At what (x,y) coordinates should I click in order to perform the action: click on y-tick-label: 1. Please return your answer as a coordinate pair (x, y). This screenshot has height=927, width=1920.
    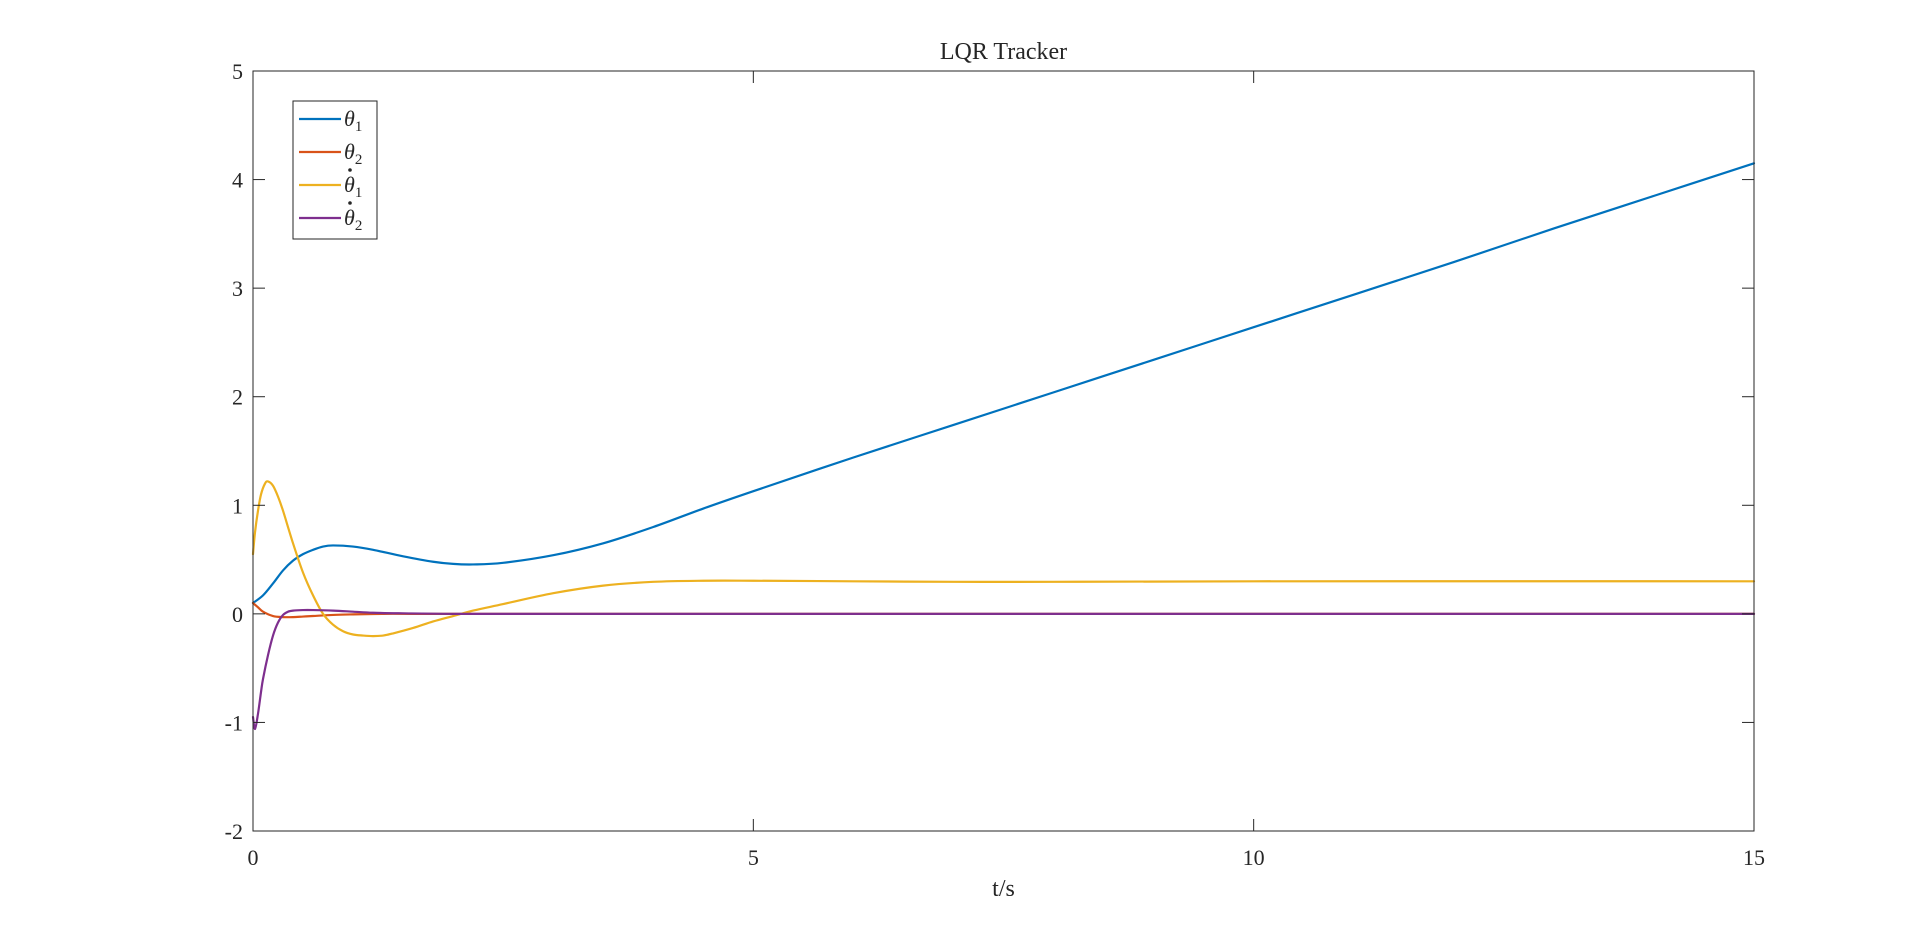
    Looking at the image, I should click on (237, 505).